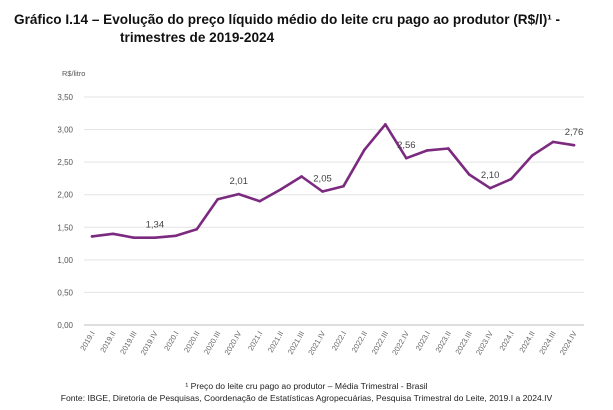  Describe the element at coordinates (128, 343) in the screenshot. I see `x-tick-label: 2019.III` at that location.